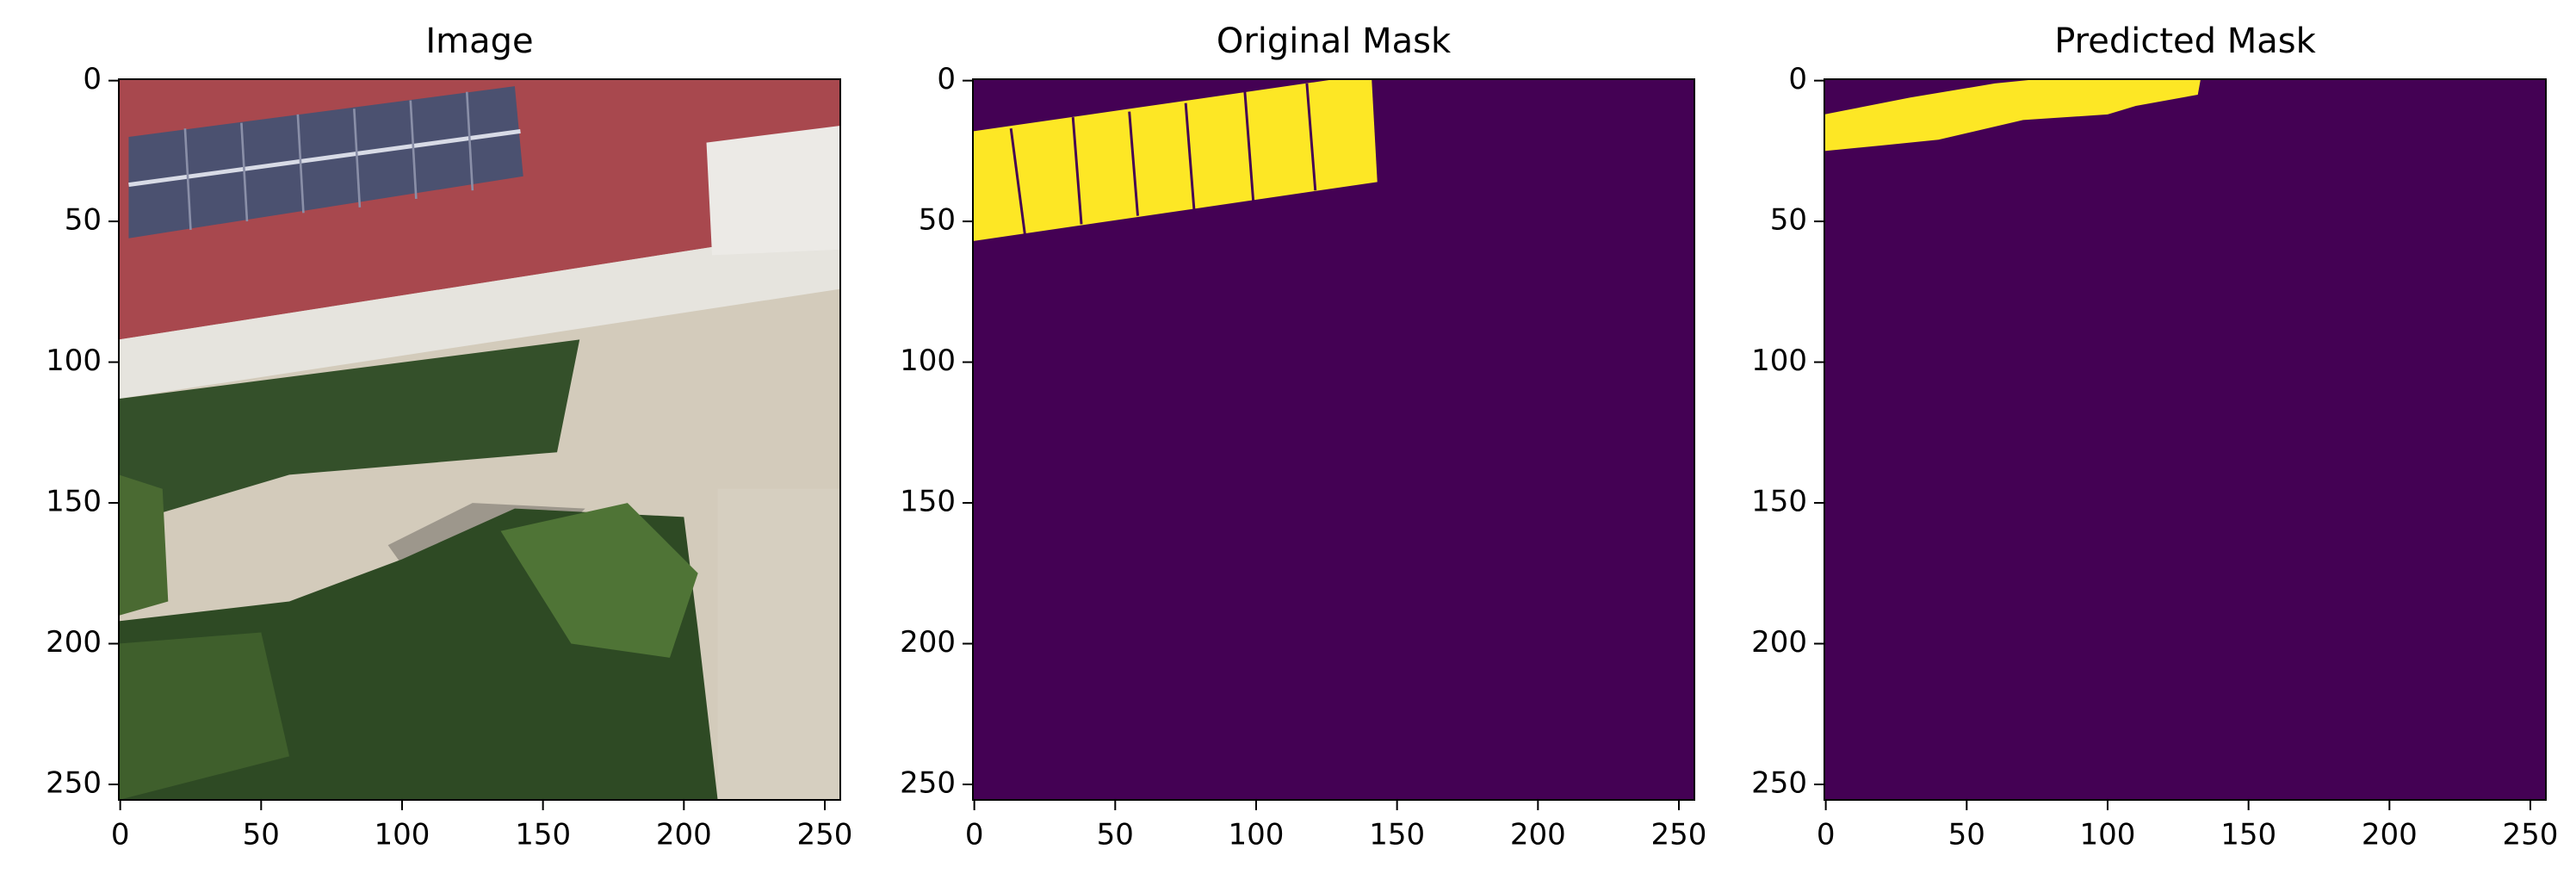 The height and width of the screenshot is (886, 2576). I want to click on panel-title: Predicted Mask, so click(2185, 41).